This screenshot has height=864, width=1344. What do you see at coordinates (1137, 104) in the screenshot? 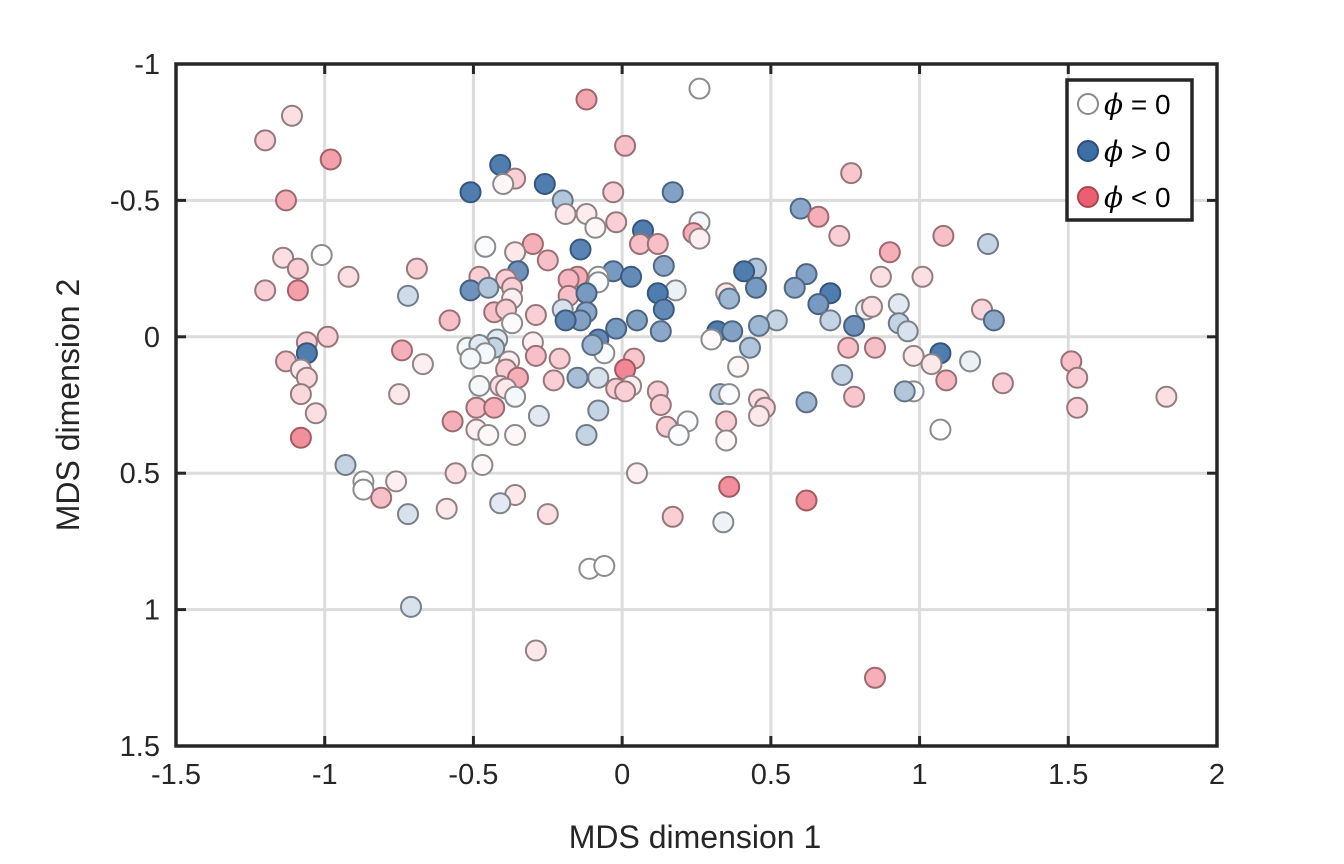
I see `legend-label-phi-zero: ϕ = 0` at bounding box center [1137, 104].